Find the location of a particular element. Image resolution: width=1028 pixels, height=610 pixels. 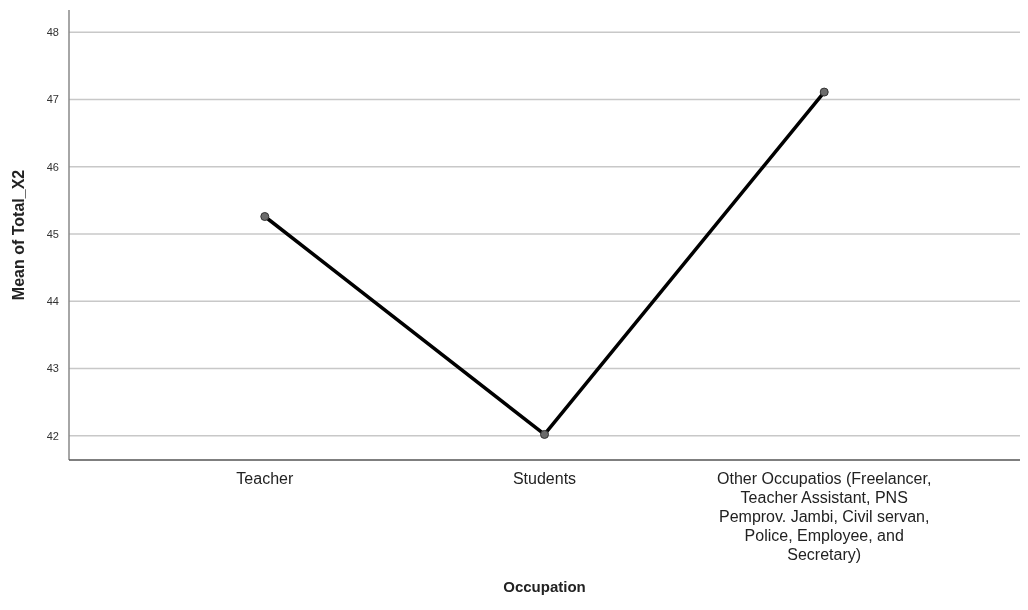

y-tick-label: 42 is located at coordinates (52, 435).